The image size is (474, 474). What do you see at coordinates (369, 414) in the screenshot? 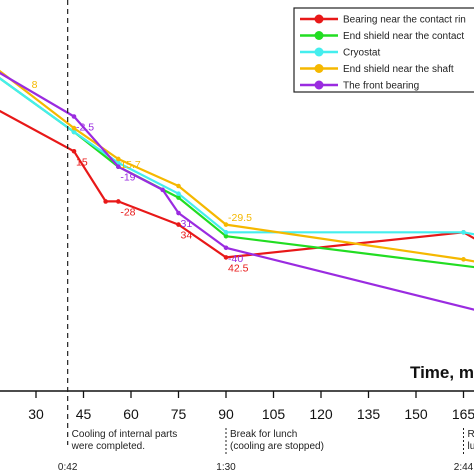
I see `x-tick-label-7: 135` at bounding box center [369, 414].